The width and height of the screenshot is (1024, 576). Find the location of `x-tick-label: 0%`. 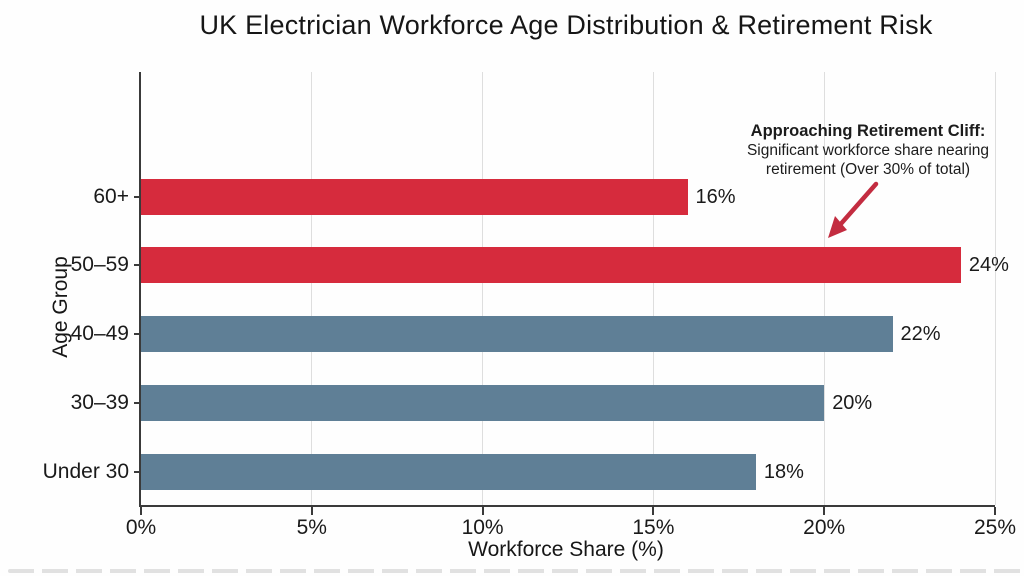

x-tick-label: 0% is located at coordinates (141, 527).